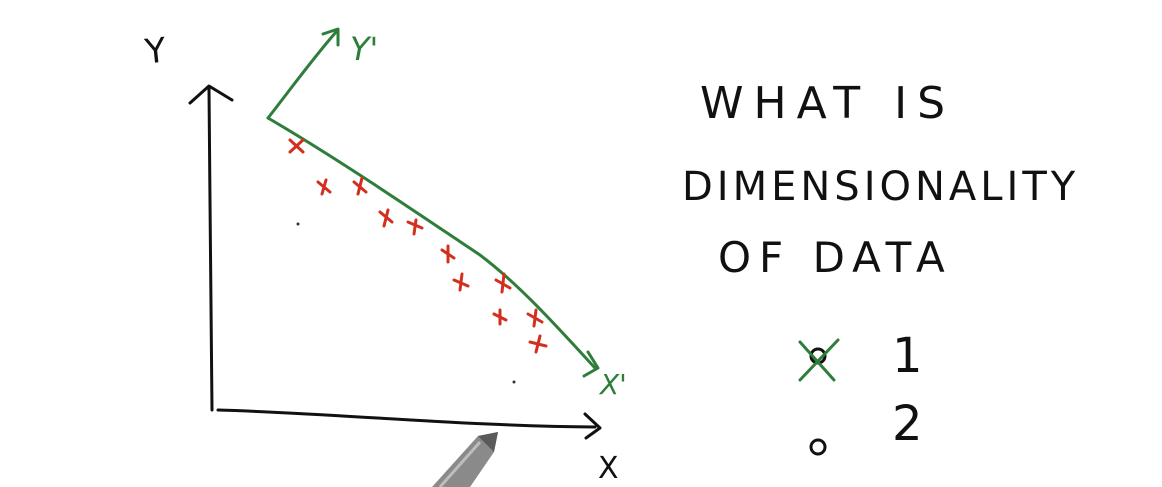  What do you see at coordinates (330, 37) in the screenshot?
I see `y-prime-arrowhead` at bounding box center [330, 37].